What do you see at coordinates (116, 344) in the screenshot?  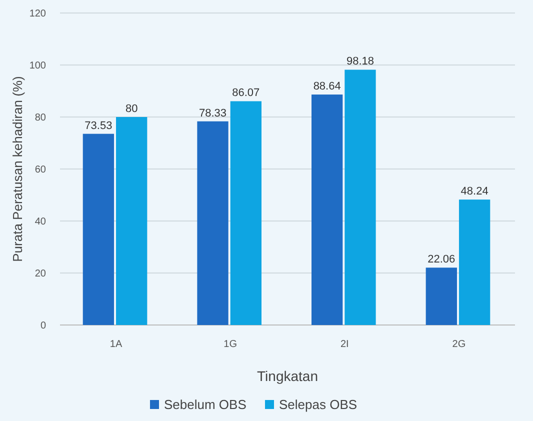 I see `x-tick-label: 1A` at bounding box center [116, 344].